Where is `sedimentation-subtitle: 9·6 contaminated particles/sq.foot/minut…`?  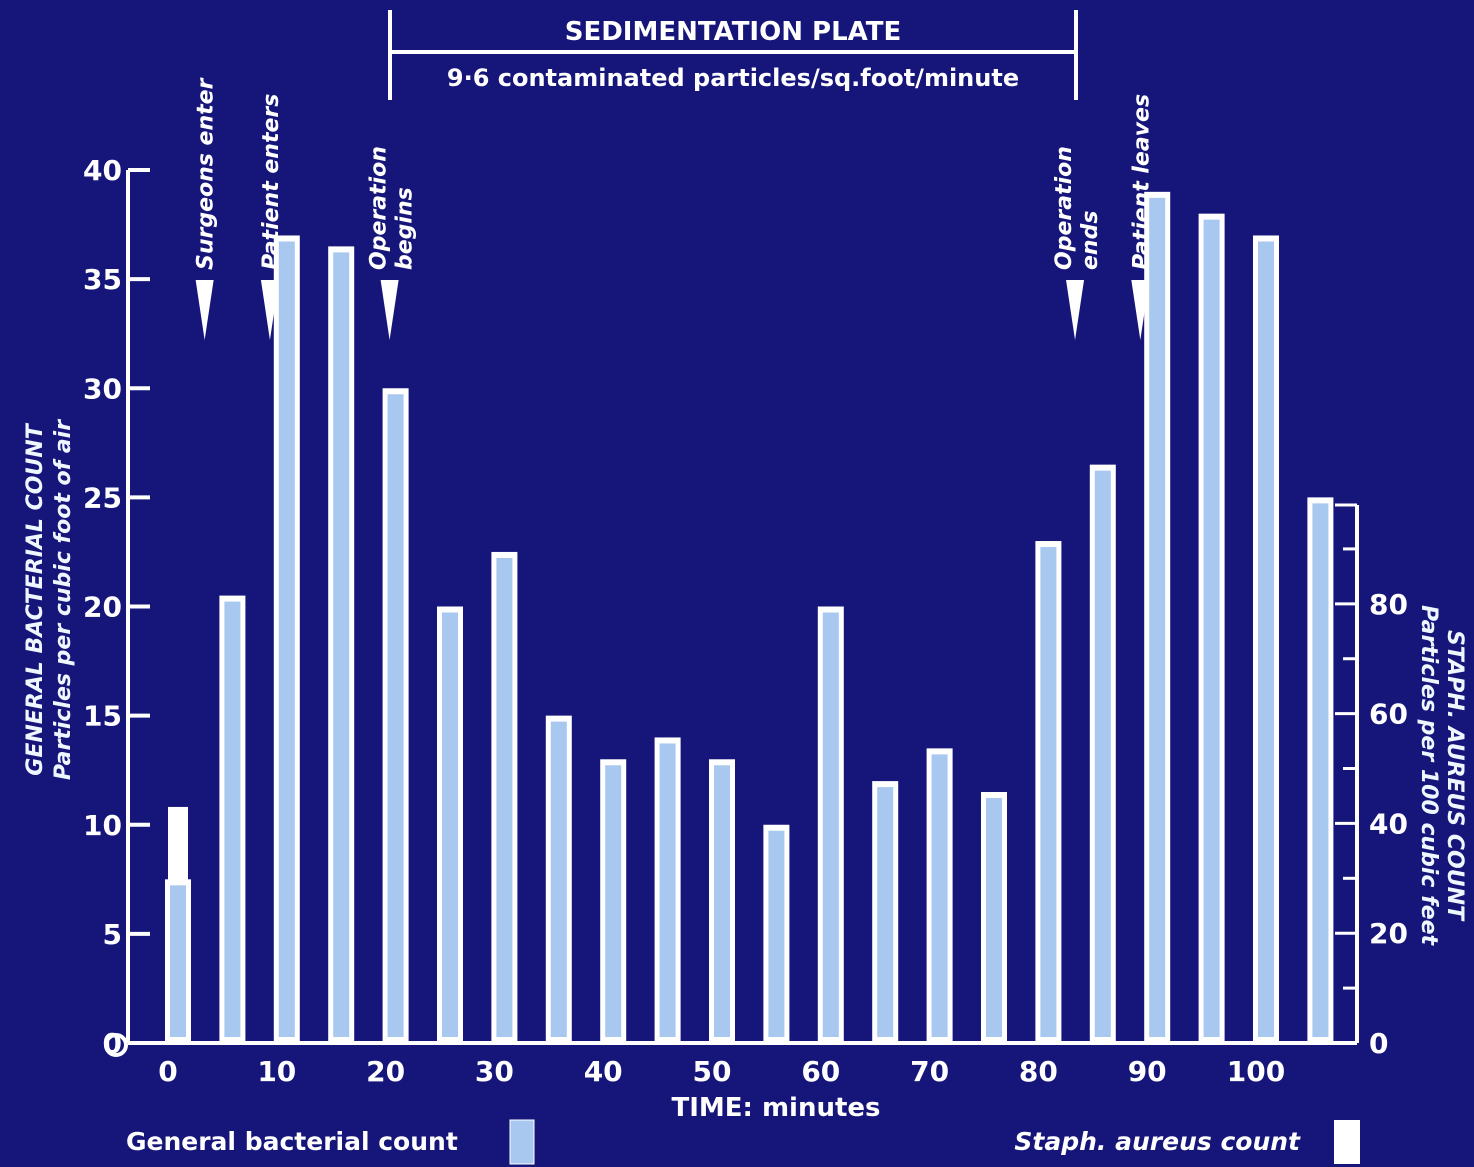 sedimentation-subtitle: 9·6 contaminated particles/sq.foot/minut… is located at coordinates (733, 78).